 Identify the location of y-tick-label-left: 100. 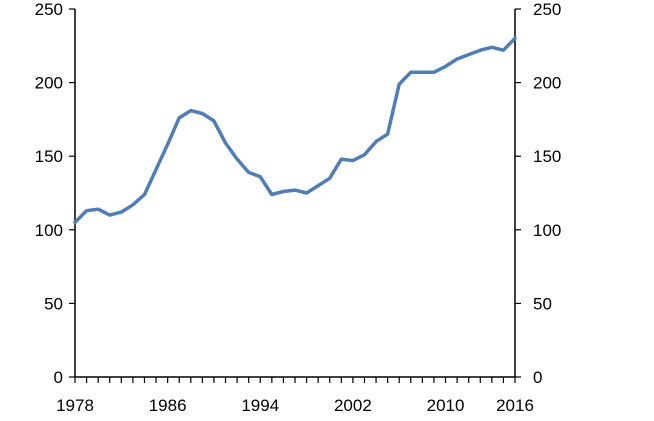
(49, 230).